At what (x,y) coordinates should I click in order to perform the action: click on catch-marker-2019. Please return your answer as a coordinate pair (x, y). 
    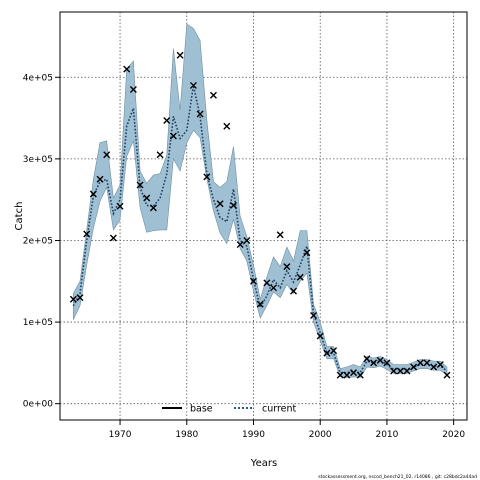
    Looking at the image, I should click on (447, 375).